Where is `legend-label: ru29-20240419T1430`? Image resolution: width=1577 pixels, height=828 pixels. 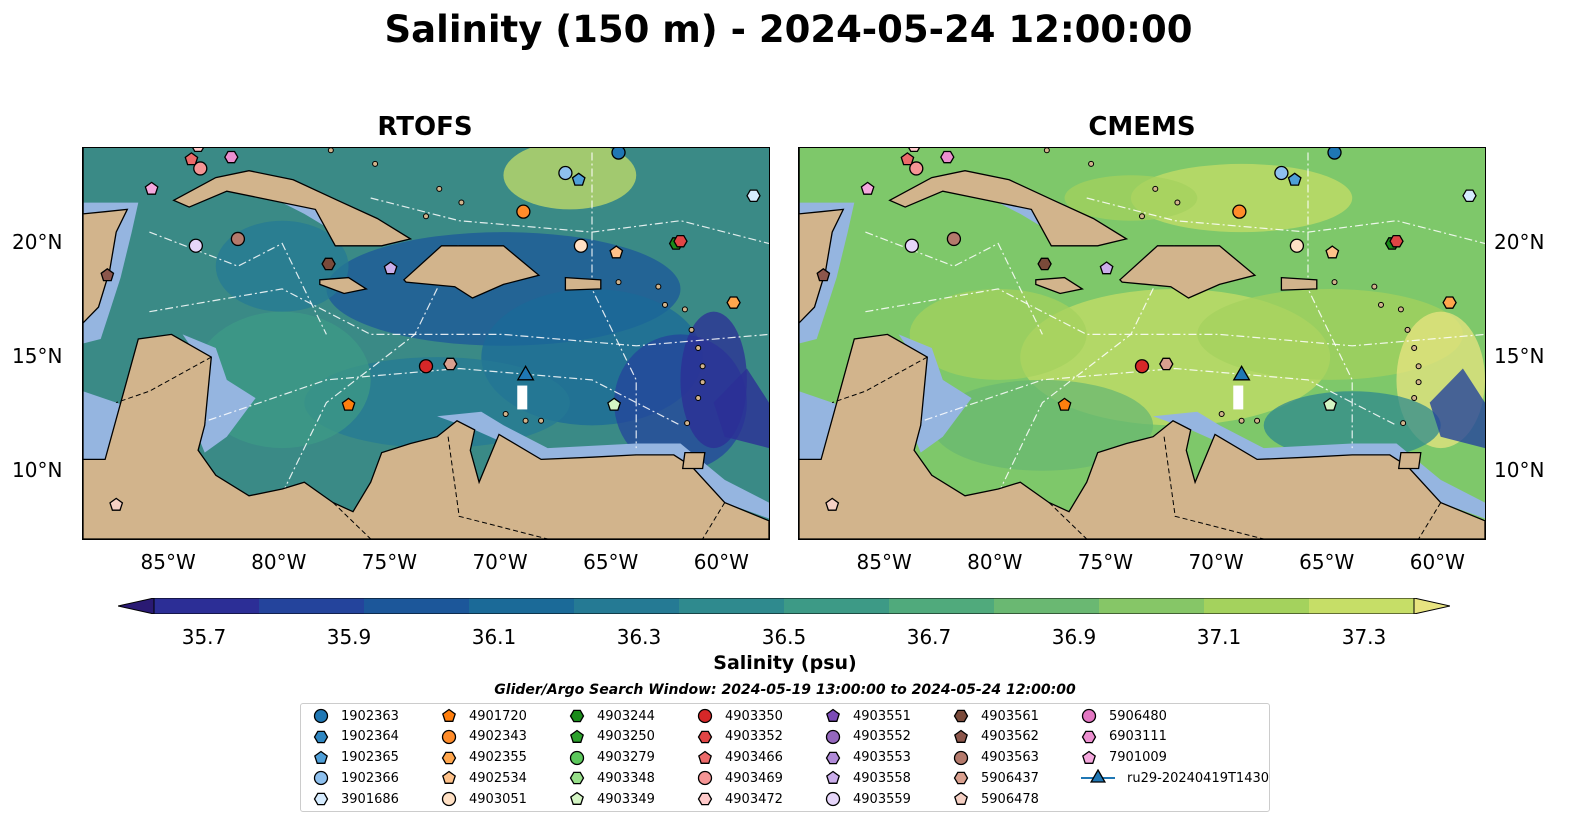
legend-label: ru29-20240419T1430 is located at coordinates (1198, 778).